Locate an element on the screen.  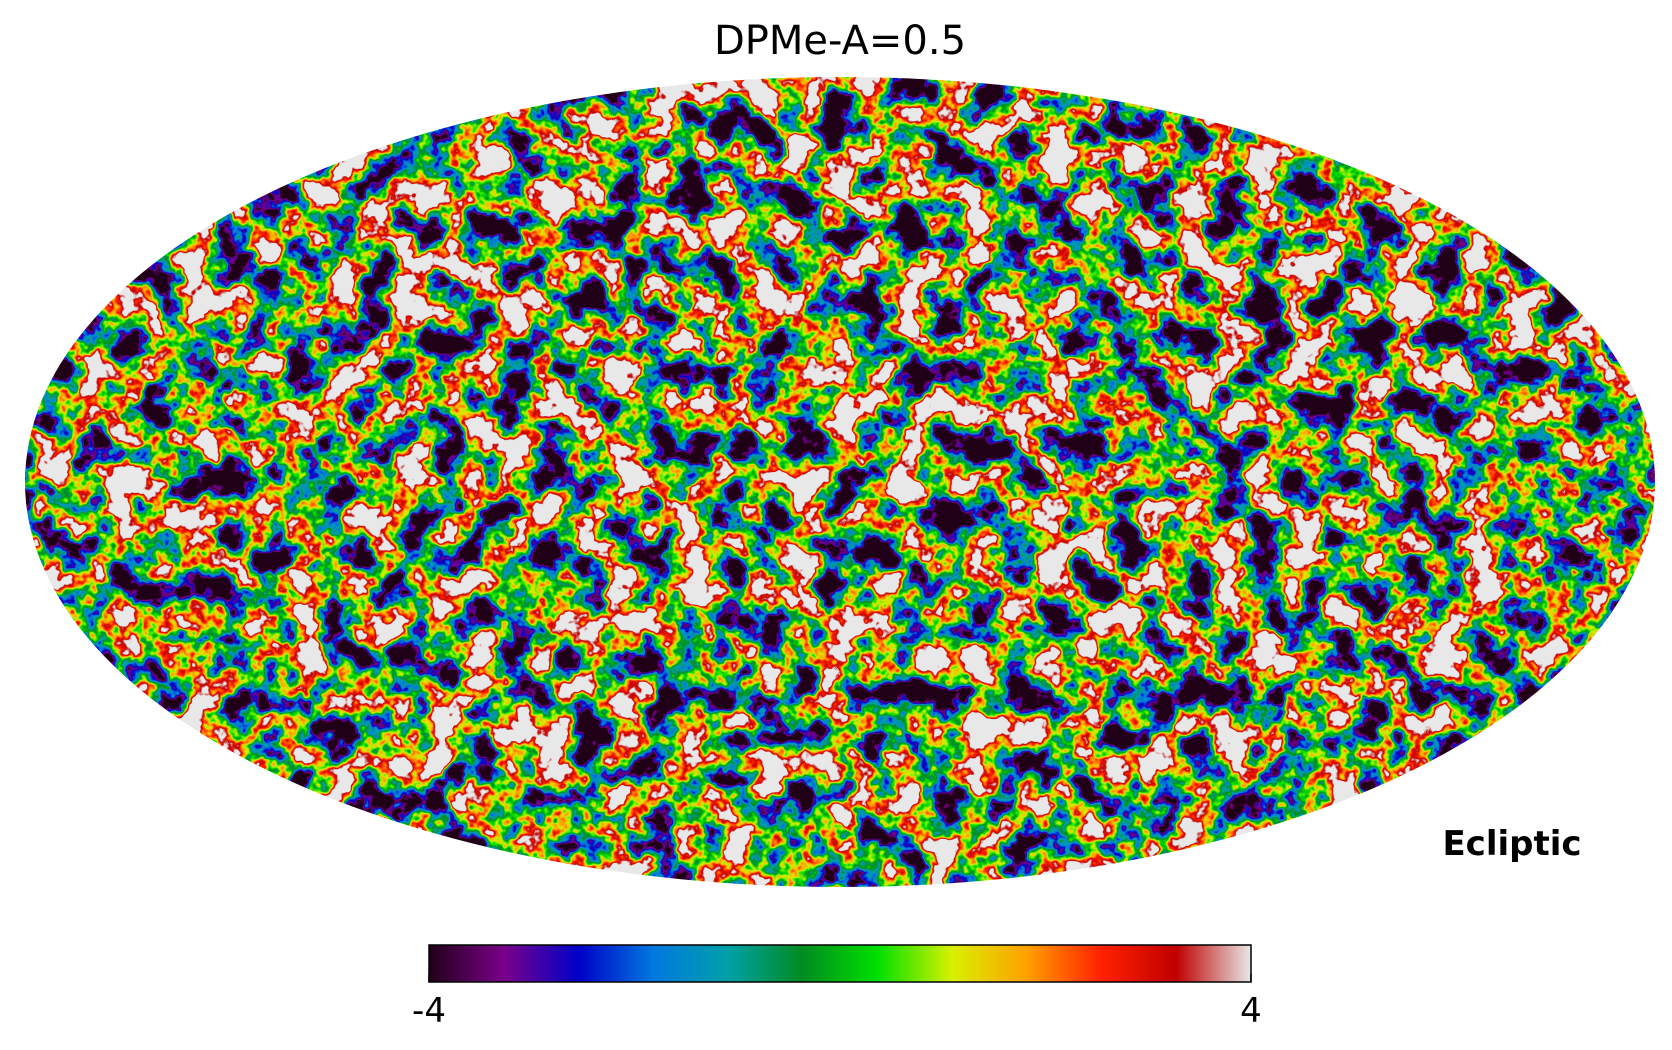
chart-title: DPMe-A=0.5 is located at coordinates (840, 41).